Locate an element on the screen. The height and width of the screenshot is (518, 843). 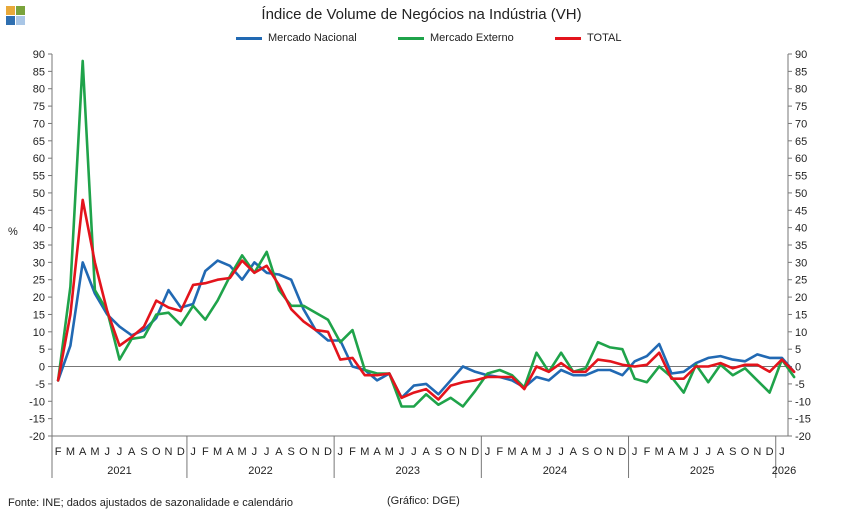
y-tick-label-left: -15 is located at coordinates (37, 420).